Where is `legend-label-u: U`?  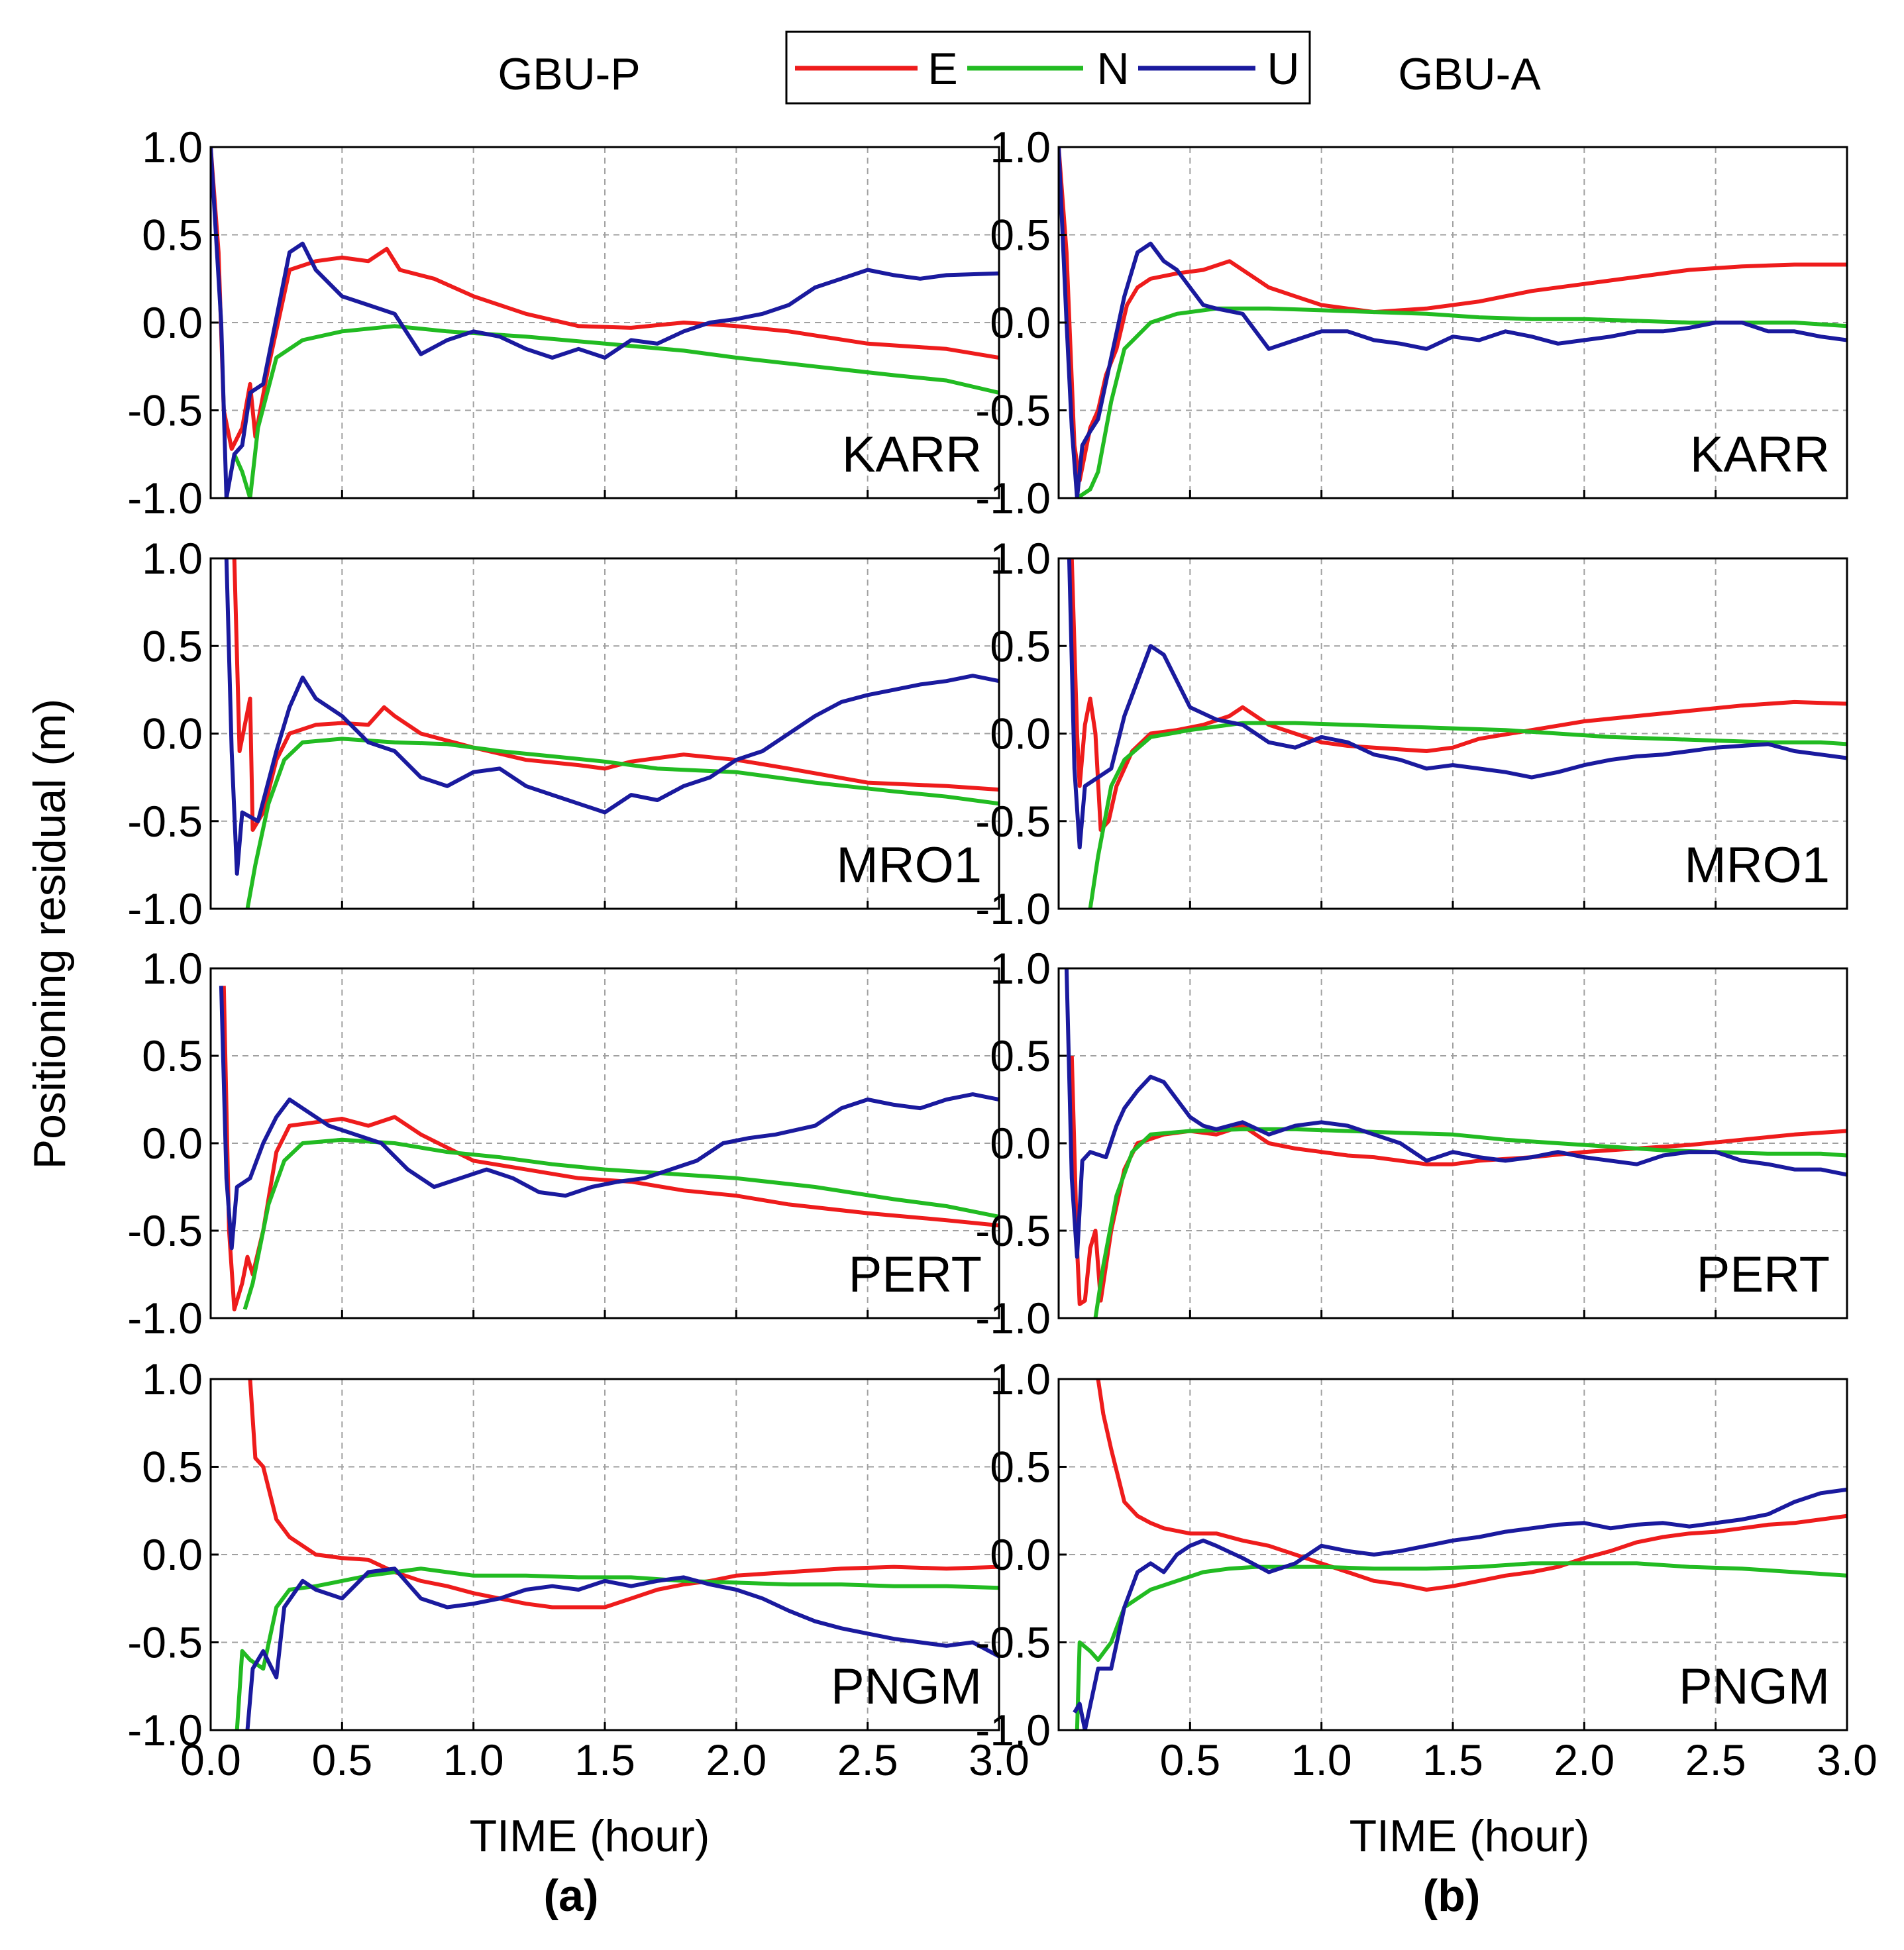 legend-label-u: U is located at coordinates (1283, 69).